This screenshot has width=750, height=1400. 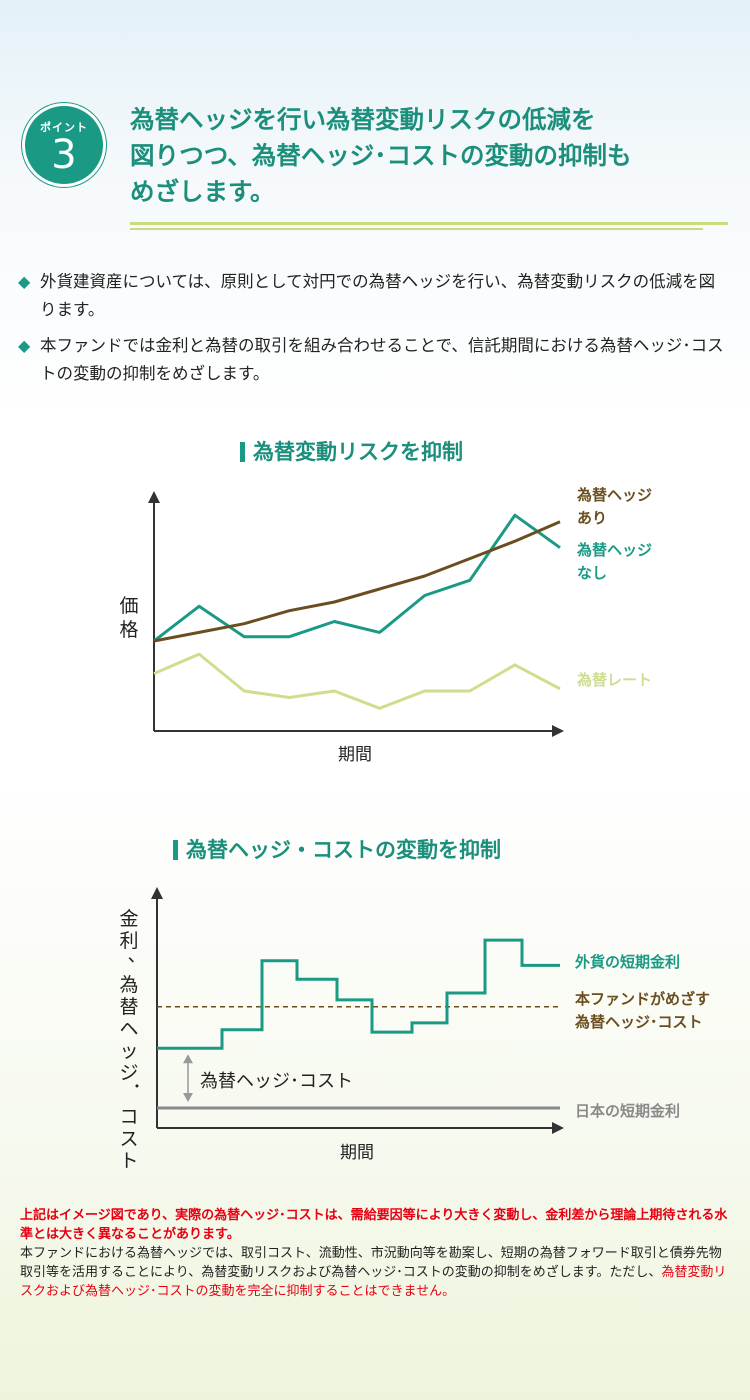 What do you see at coordinates (128, 1160) in the screenshot?
I see `chart2-y-label: ト` at bounding box center [128, 1160].